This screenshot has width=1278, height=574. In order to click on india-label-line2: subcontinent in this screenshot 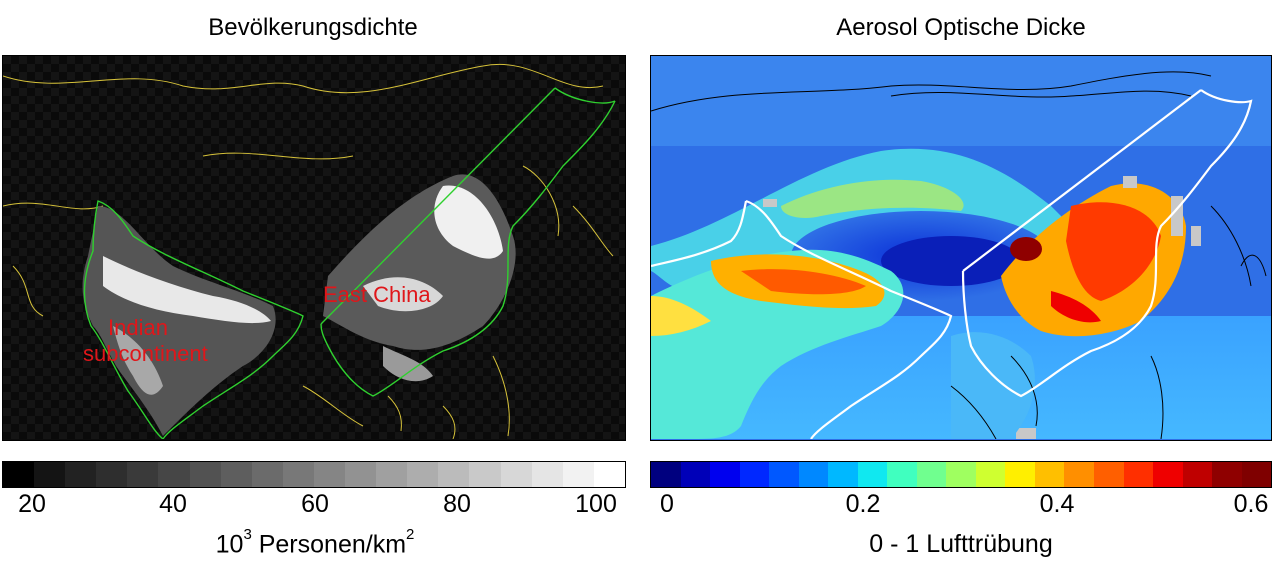, I will do `click(145, 353)`.